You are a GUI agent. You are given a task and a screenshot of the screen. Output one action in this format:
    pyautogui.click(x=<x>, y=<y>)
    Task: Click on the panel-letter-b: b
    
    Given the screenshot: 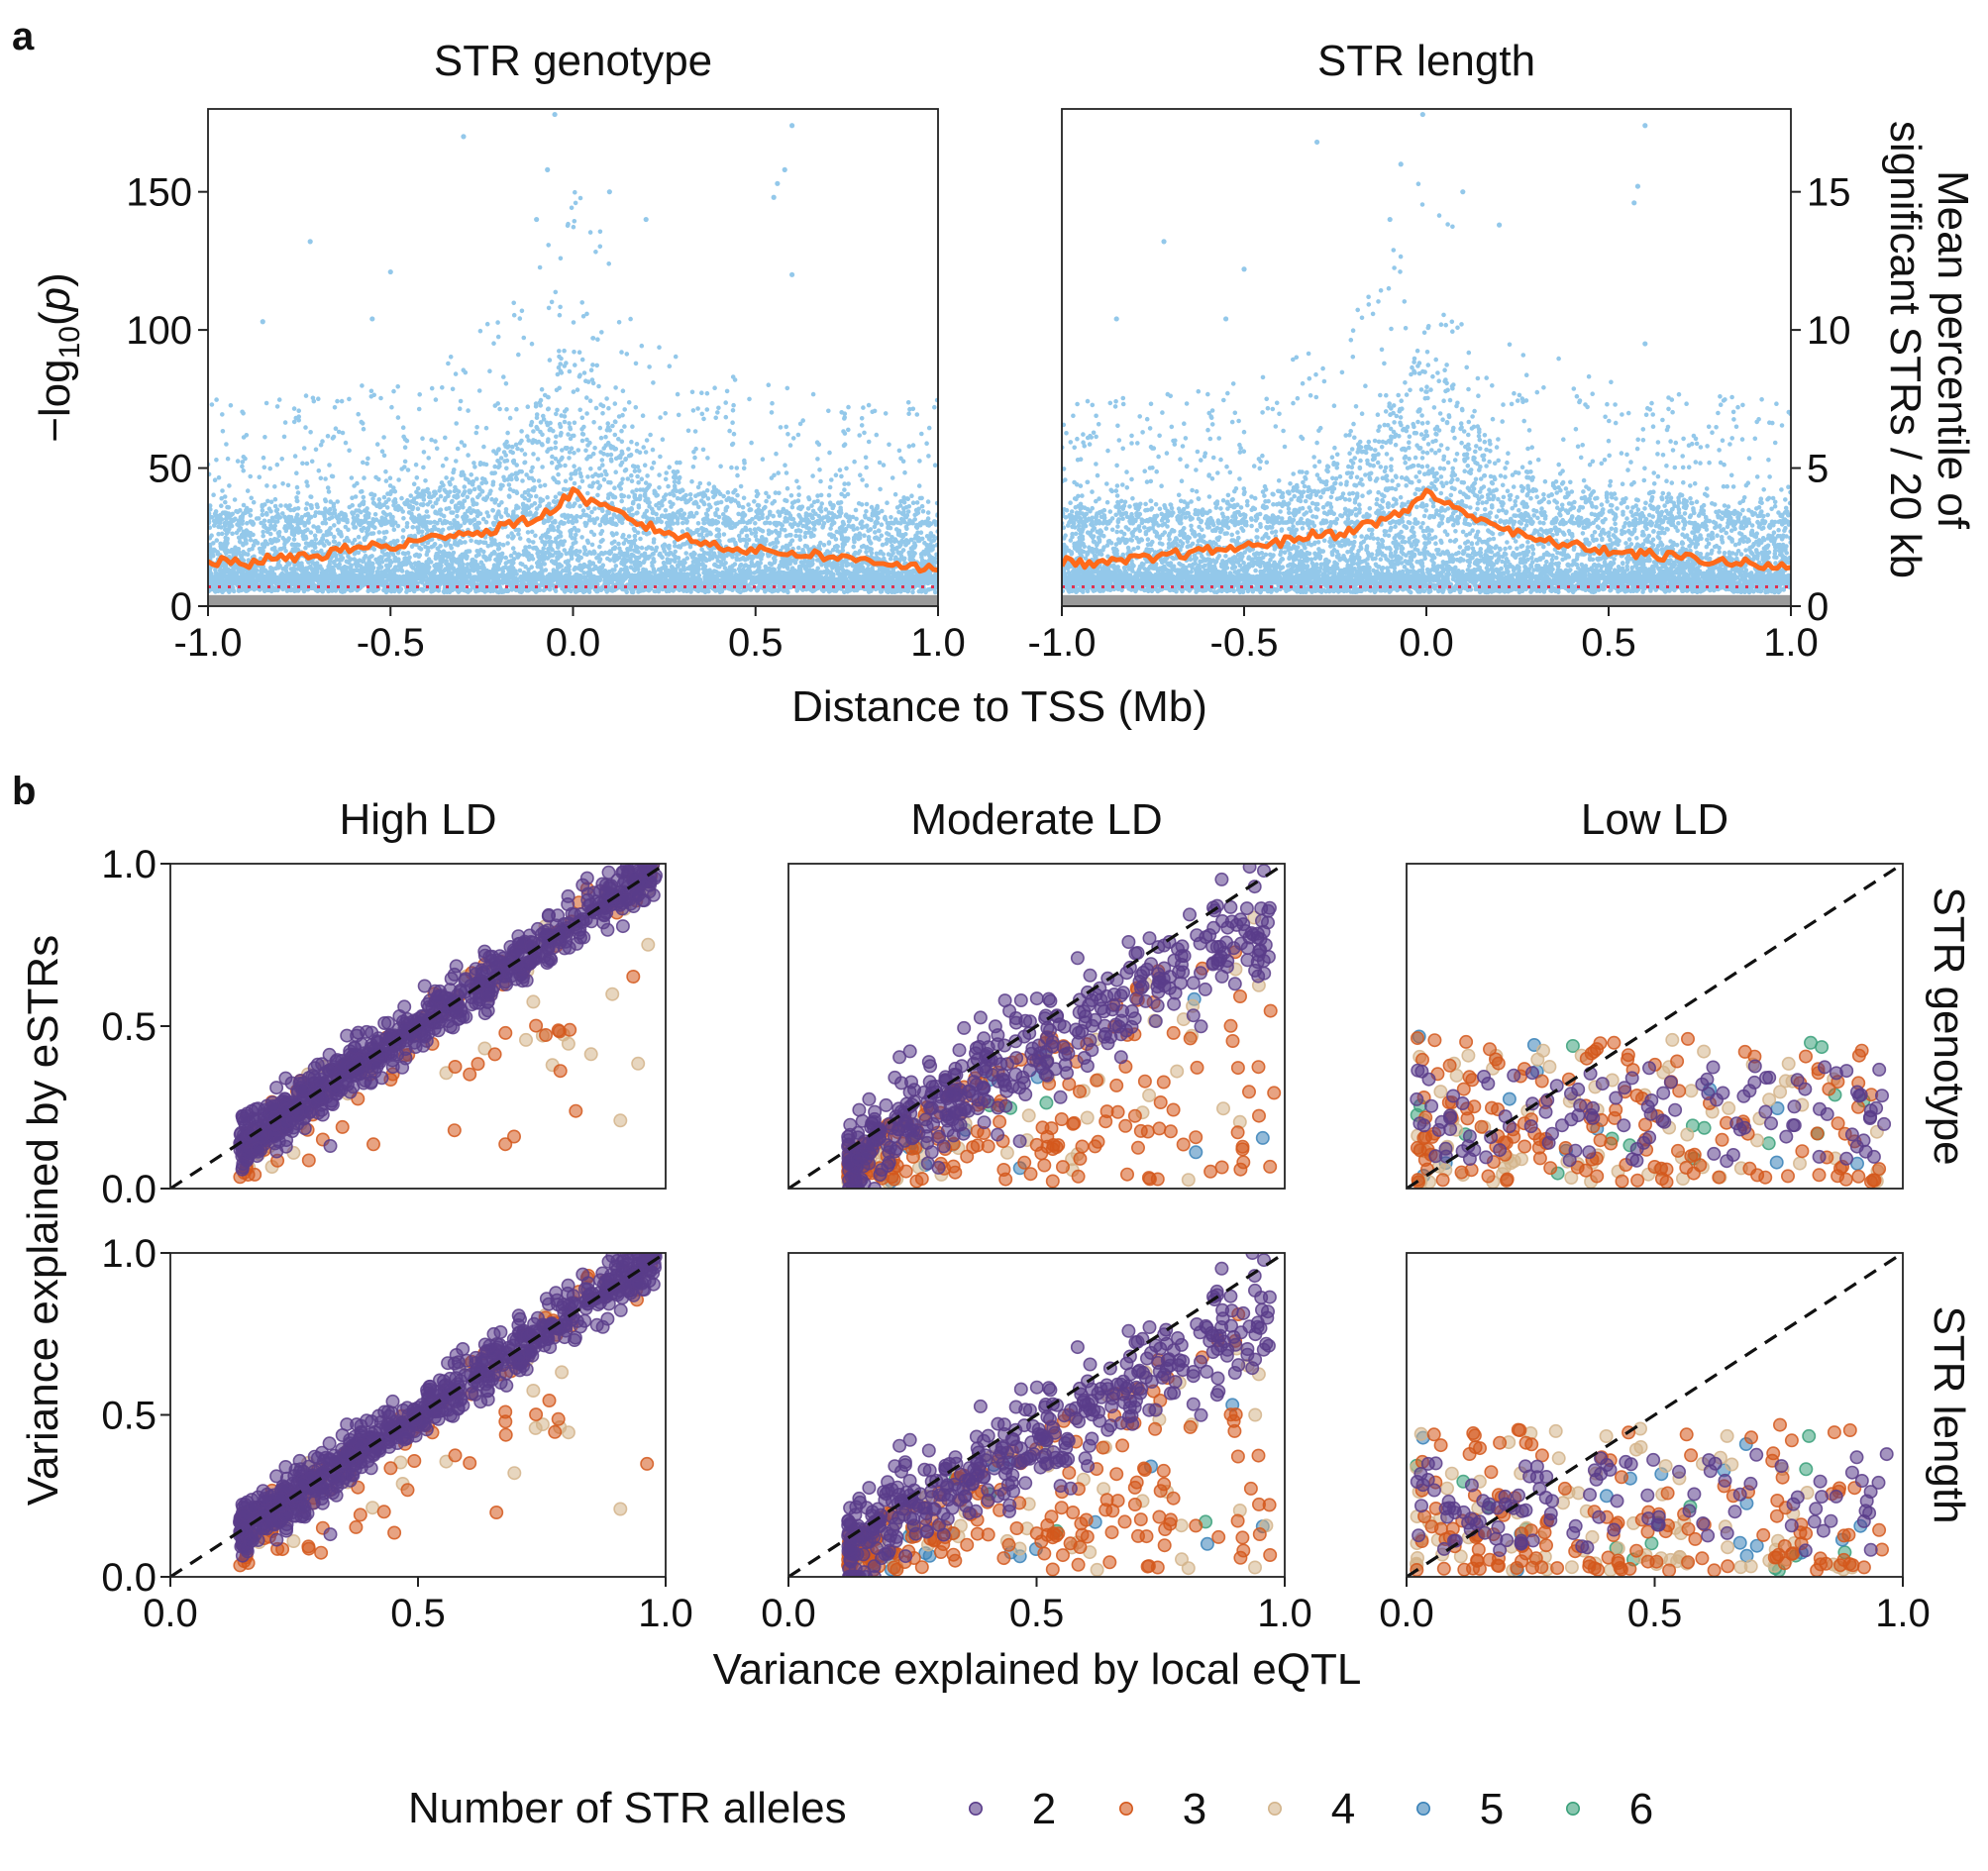 What is the action you would take?
    pyautogui.click(x=24, y=792)
    